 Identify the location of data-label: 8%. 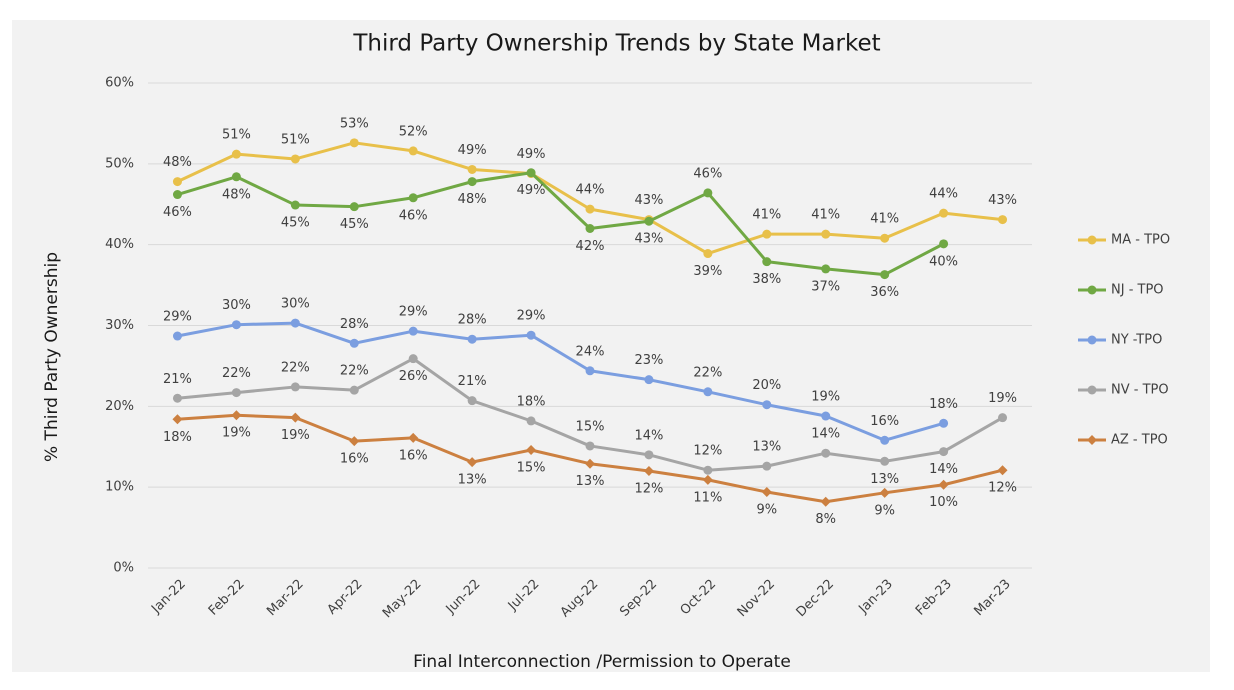
(825, 519).